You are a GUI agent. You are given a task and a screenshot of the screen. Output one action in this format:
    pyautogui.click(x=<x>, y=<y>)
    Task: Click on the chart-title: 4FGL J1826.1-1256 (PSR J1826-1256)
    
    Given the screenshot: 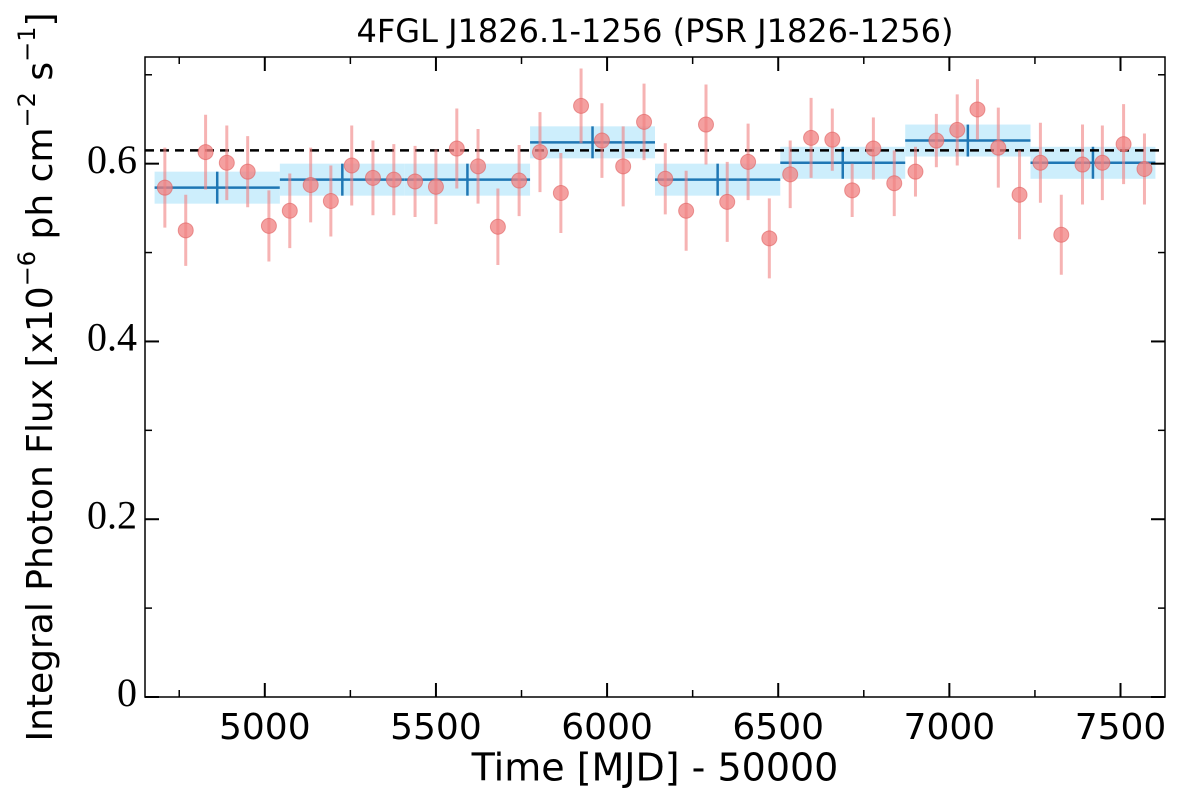 What is the action you would take?
    pyautogui.click(x=655, y=31)
    